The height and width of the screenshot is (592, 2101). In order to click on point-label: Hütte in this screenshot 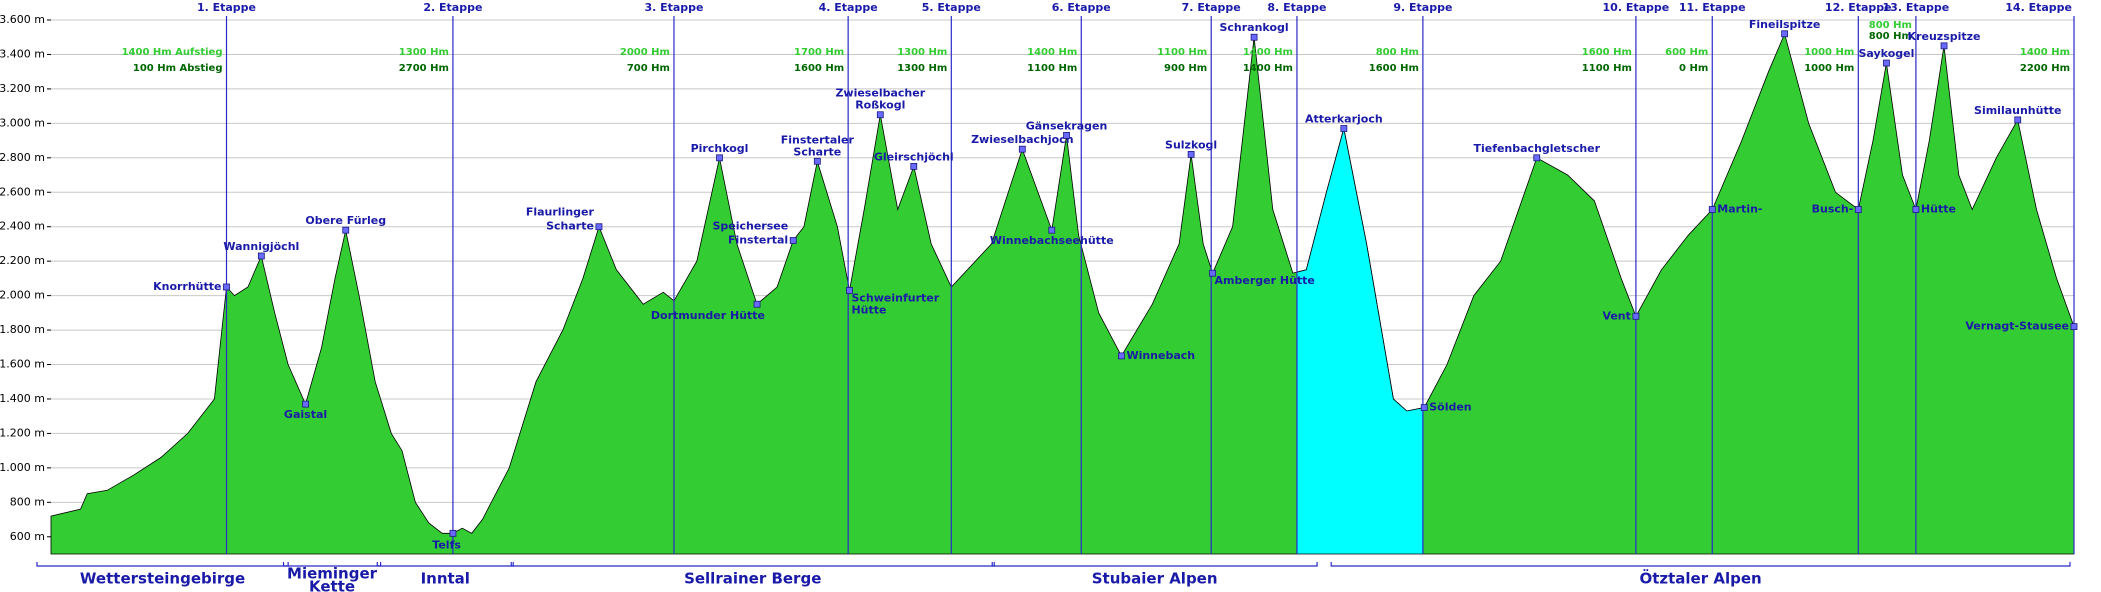, I will do `click(868, 309)`.